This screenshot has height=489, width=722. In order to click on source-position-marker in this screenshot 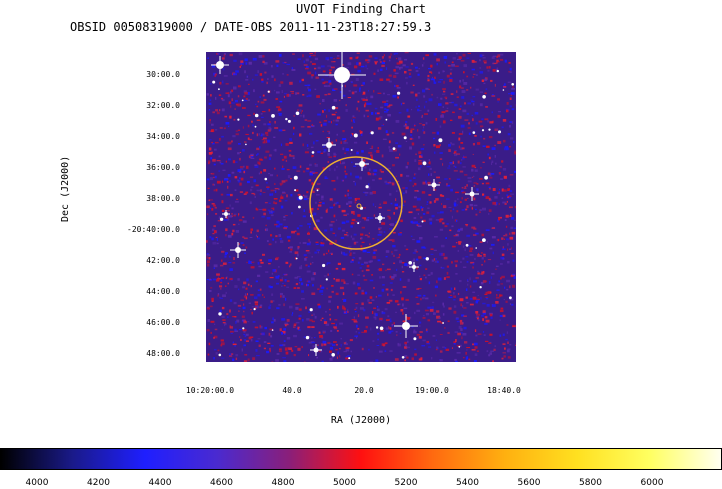, I will do `click(359, 206)`.